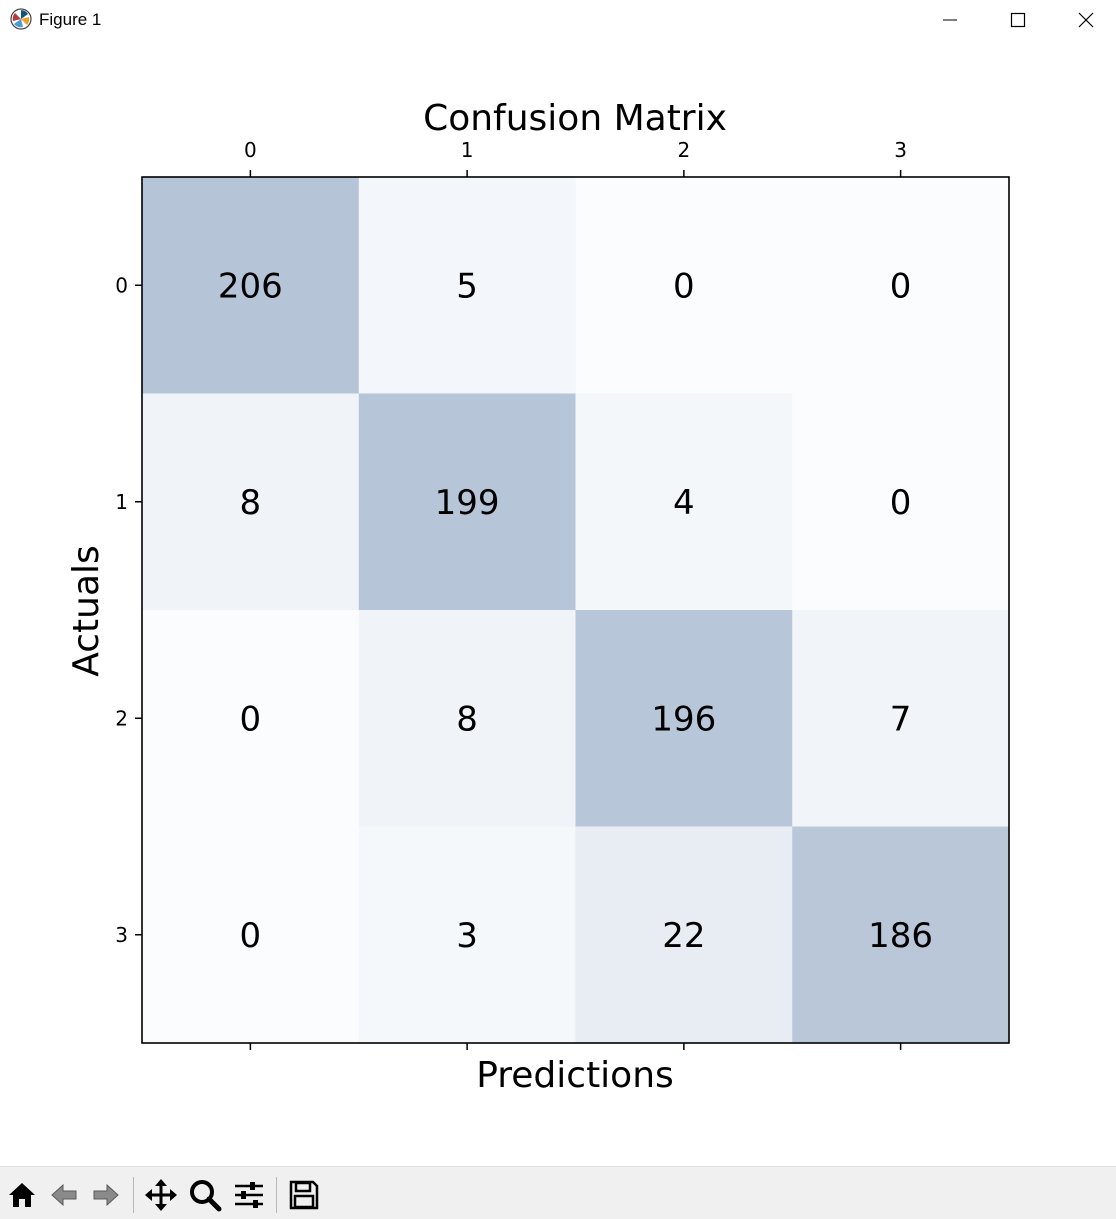  Describe the element at coordinates (558, 1192) in the screenshot. I see `navigation-toolbar` at that location.